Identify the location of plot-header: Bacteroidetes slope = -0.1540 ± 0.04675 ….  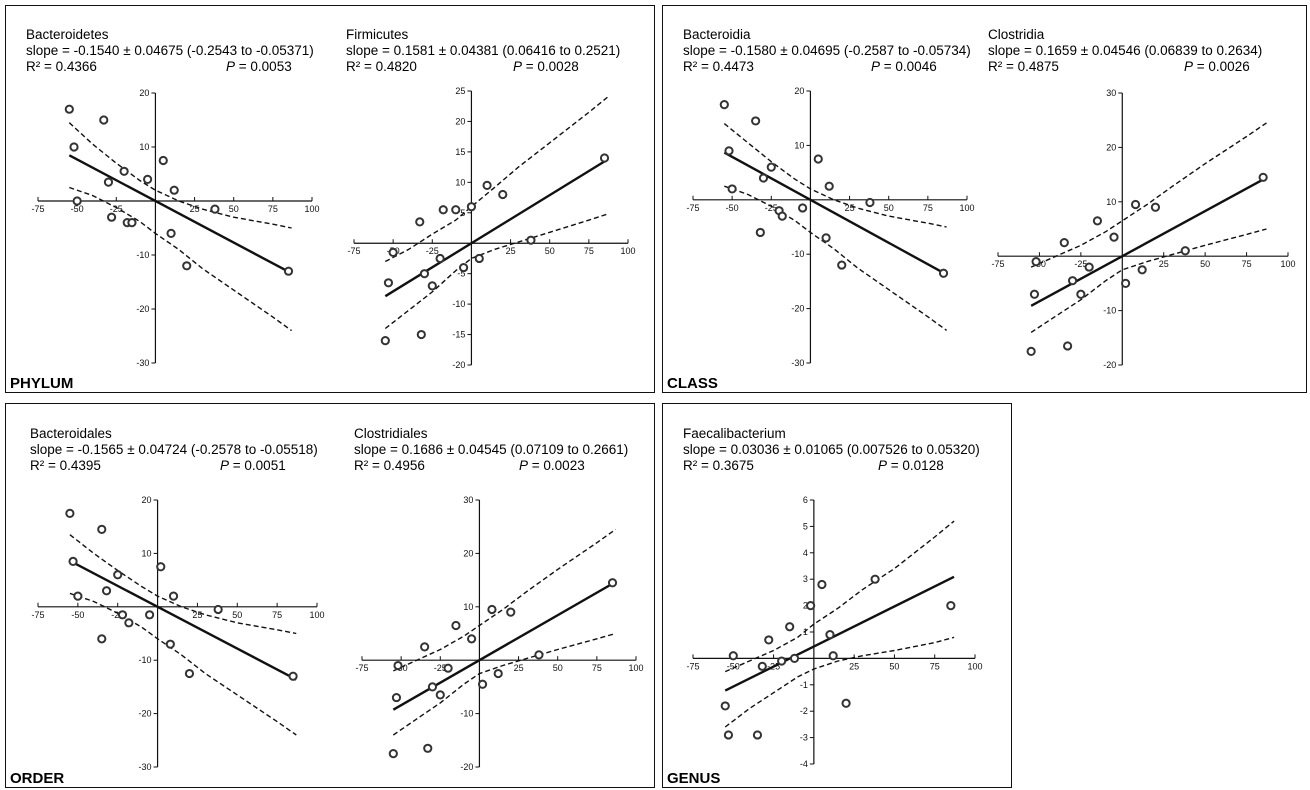
(170, 51).